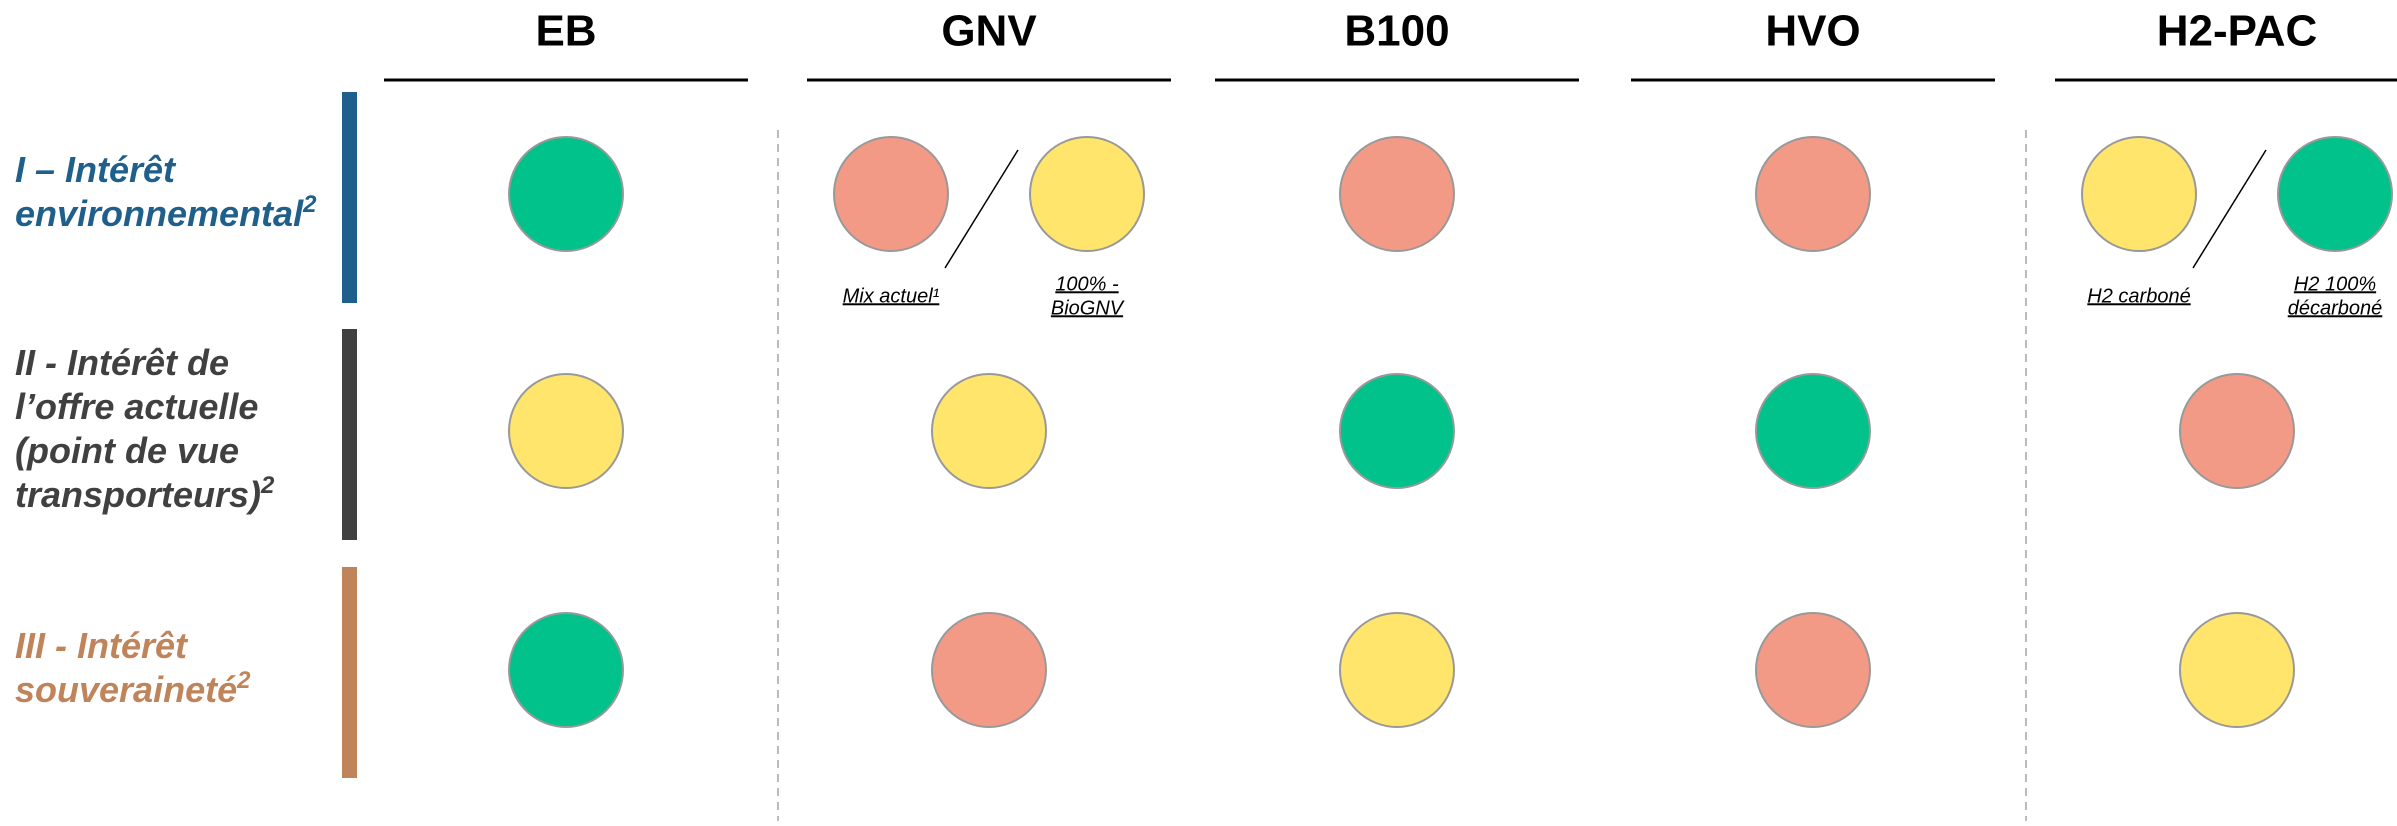 The width and height of the screenshot is (2397, 826). What do you see at coordinates (1812, 31) in the screenshot?
I see `column-header: HVO` at bounding box center [1812, 31].